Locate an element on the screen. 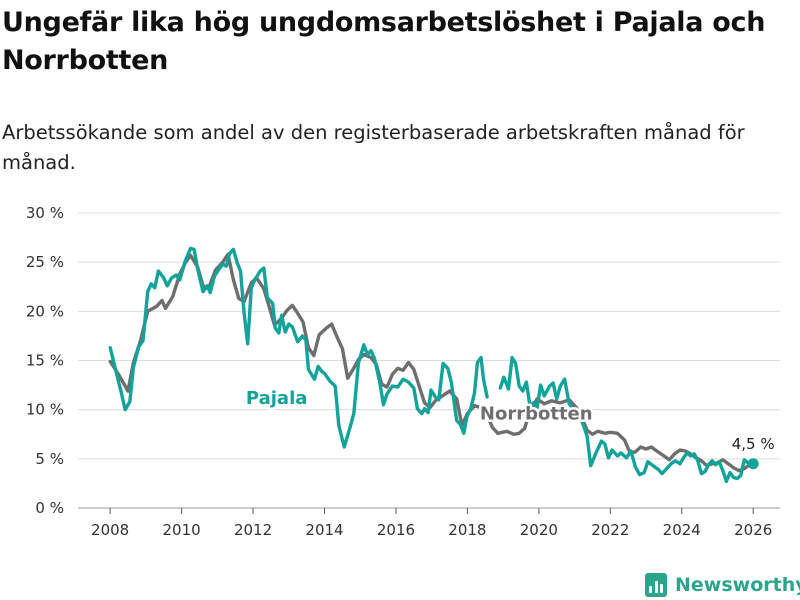 This screenshot has width=800, height=600. norrbotten-series-label-halo: Norrbotten is located at coordinates (536, 414).